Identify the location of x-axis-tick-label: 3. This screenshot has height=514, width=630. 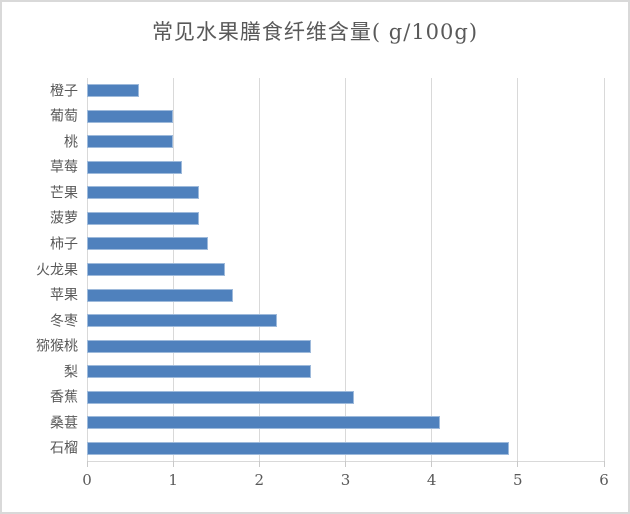
(345, 480).